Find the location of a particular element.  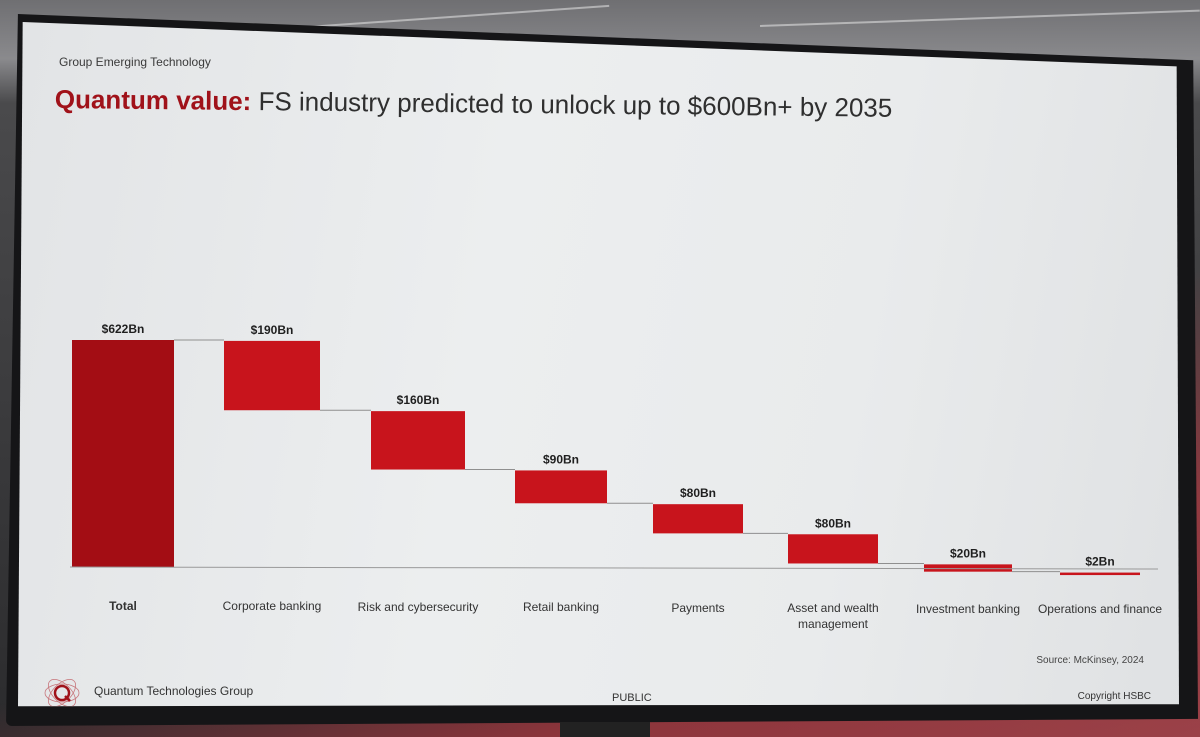

footer-classification: PUBLIC is located at coordinates (632, 698).